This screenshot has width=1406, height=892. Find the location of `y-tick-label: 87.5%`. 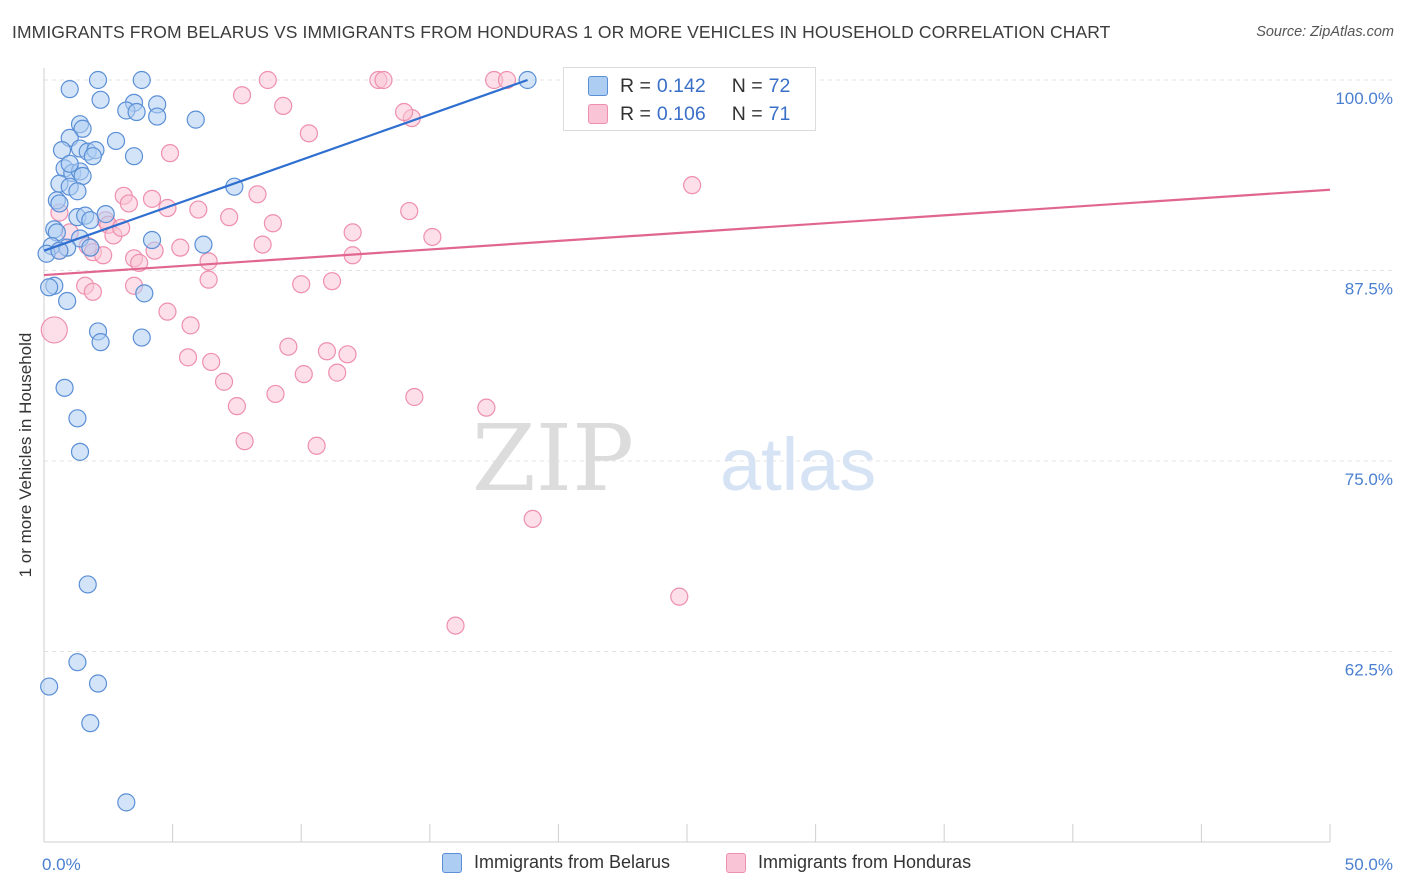

y-tick-label: 87.5% is located at coordinates (1369, 289).